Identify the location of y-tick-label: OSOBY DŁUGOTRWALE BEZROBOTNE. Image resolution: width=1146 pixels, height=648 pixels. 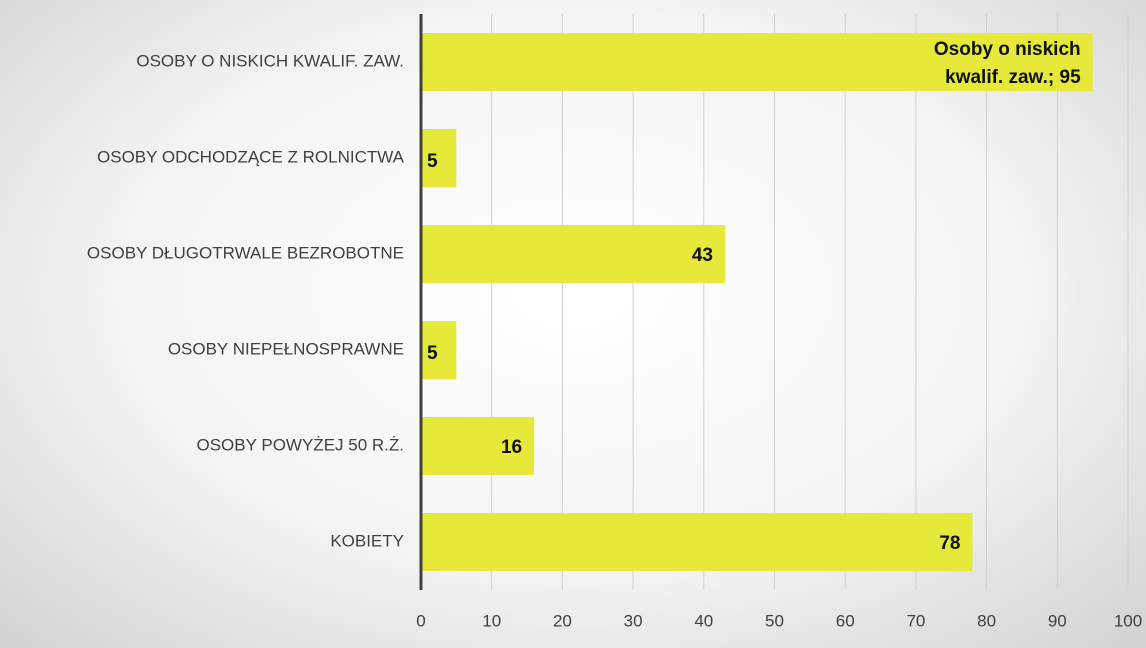
(245, 252).